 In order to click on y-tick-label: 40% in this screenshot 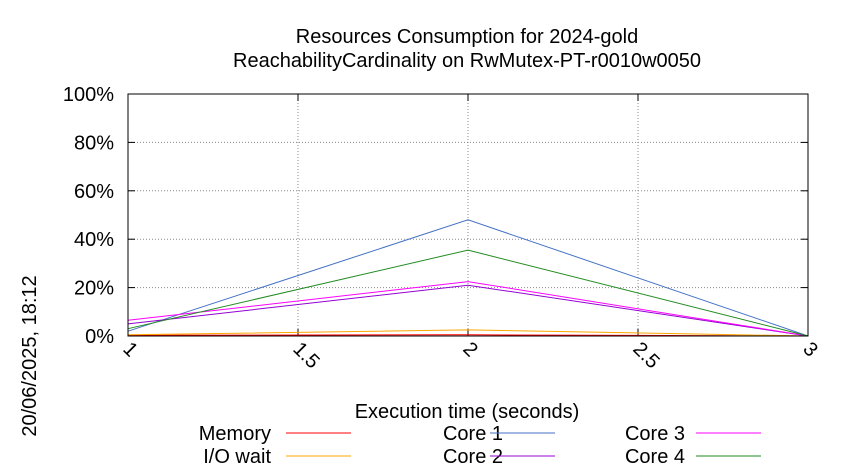, I will do `click(94, 240)`.